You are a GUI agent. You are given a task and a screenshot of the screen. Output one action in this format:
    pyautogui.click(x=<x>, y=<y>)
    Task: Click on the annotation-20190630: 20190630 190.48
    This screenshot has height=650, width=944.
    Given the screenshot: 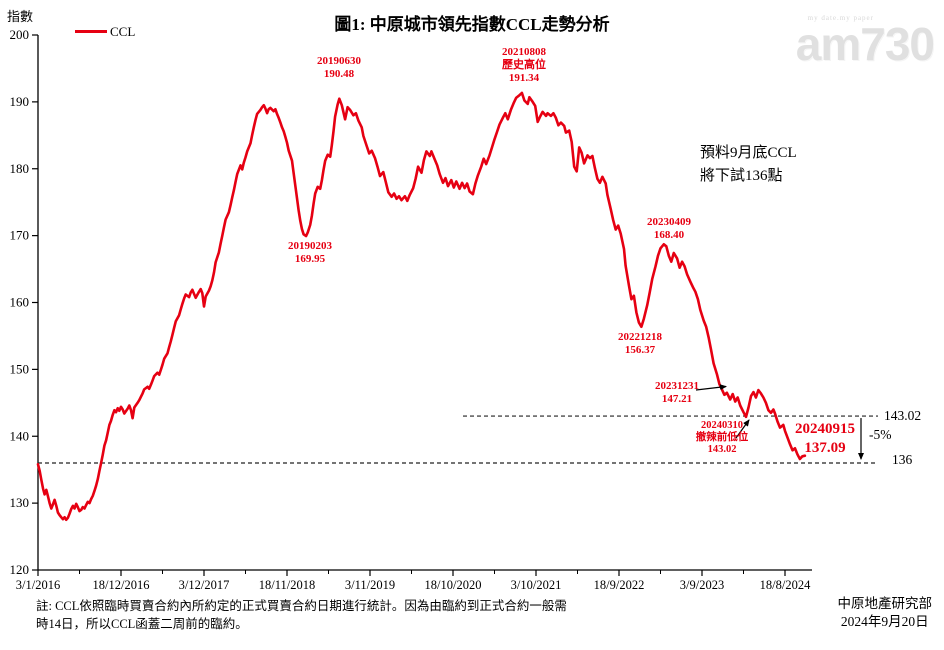 What is the action you would take?
    pyautogui.click(x=339, y=68)
    